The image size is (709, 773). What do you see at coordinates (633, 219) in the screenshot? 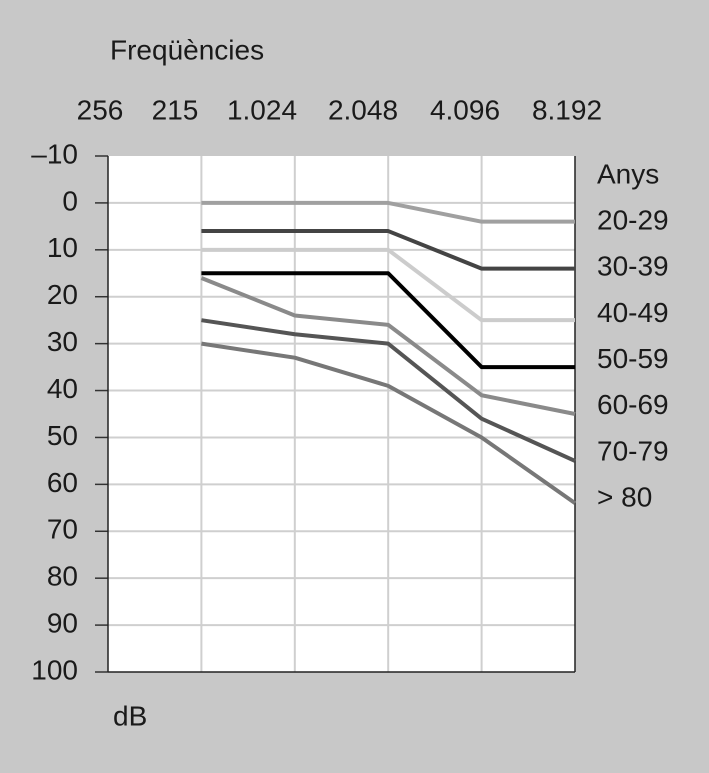
I see `legend-label: 20-29` at bounding box center [633, 219].